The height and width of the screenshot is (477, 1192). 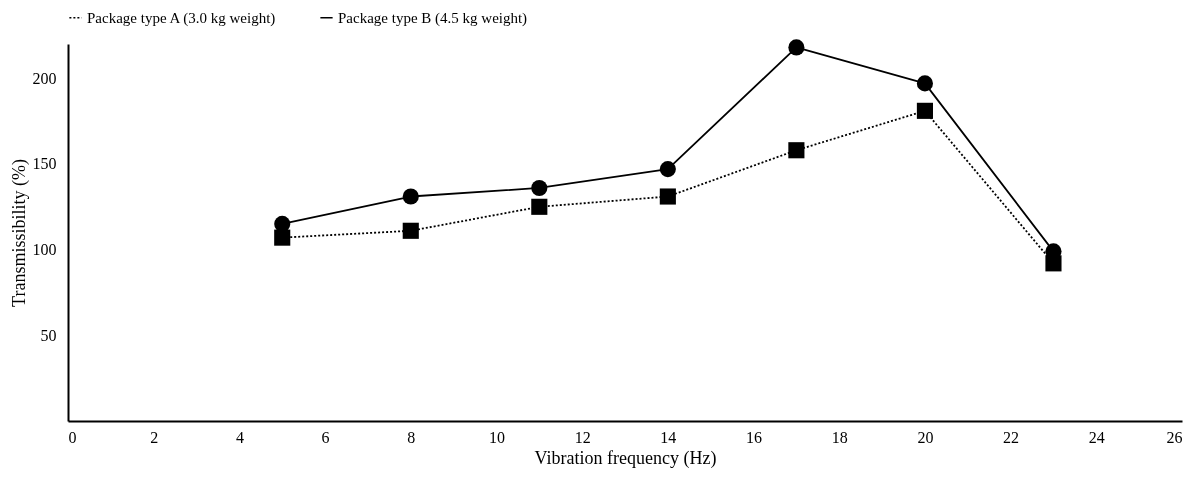 What do you see at coordinates (154, 437) in the screenshot?
I see `x-tick-label: 2` at bounding box center [154, 437].